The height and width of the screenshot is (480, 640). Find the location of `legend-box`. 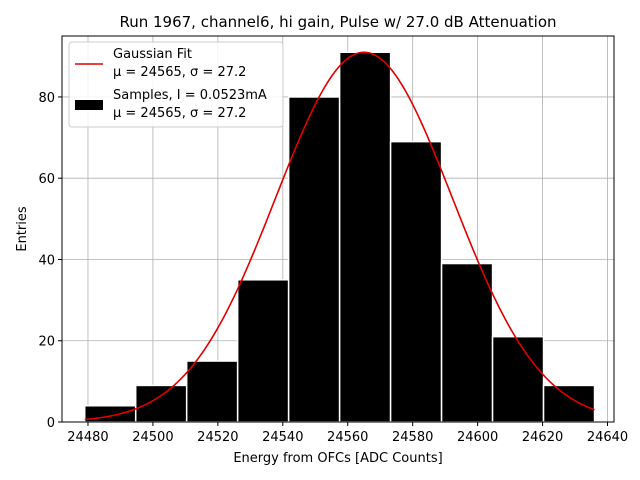

legend-box is located at coordinates (176, 84).